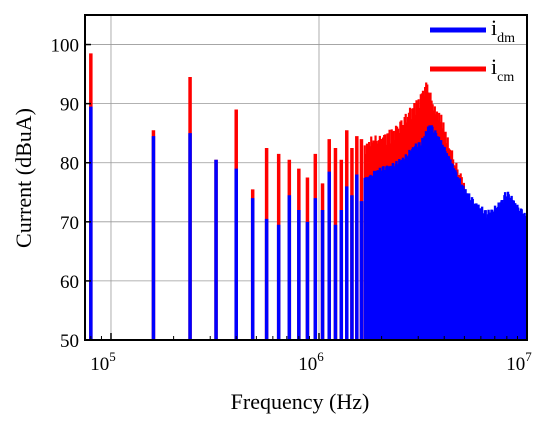  Describe the element at coordinates (472, 30) in the screenshot. I see `legend-item-dm: idm` at that location.